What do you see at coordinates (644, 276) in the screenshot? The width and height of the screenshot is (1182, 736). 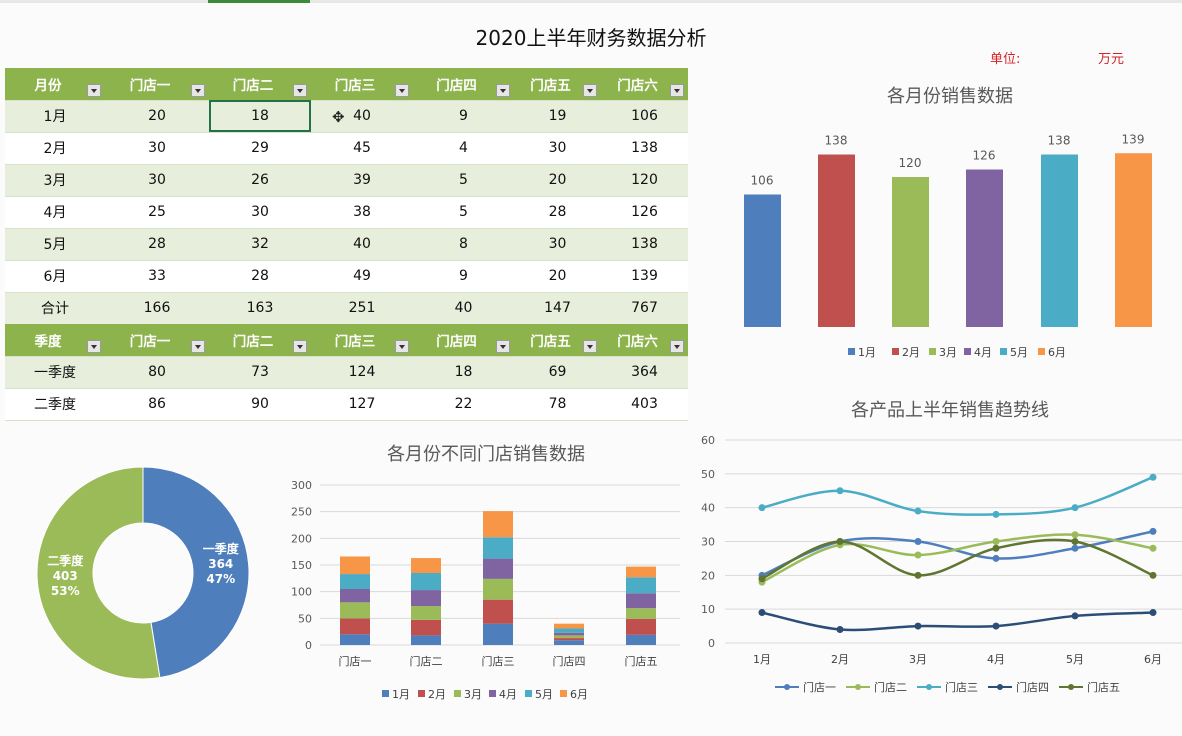 I see `table-cell: 139` at bounding box center [644, 276].